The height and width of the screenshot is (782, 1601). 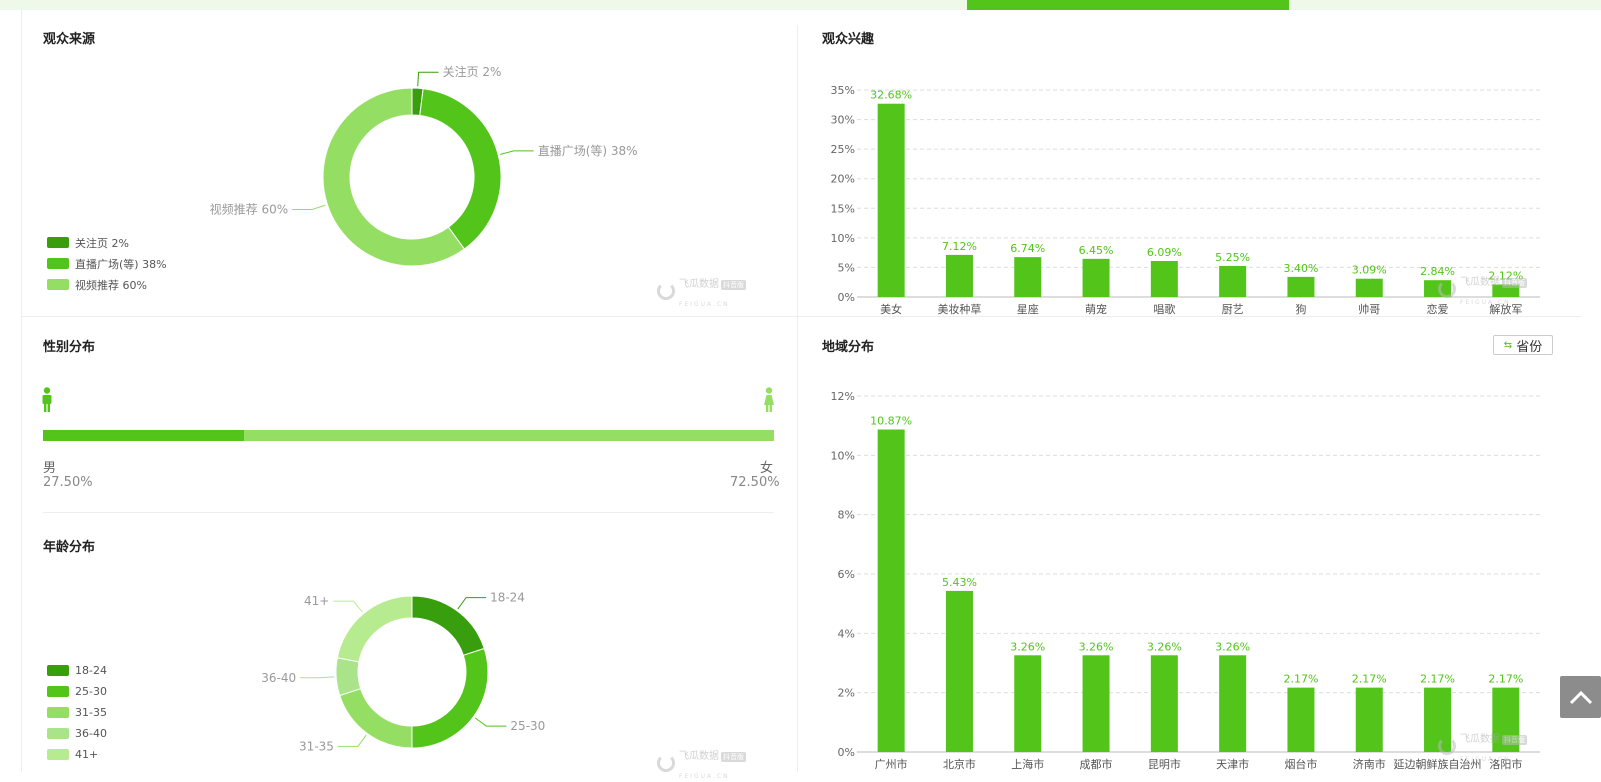 I want to click on left-border, so click(x=21, y=391).